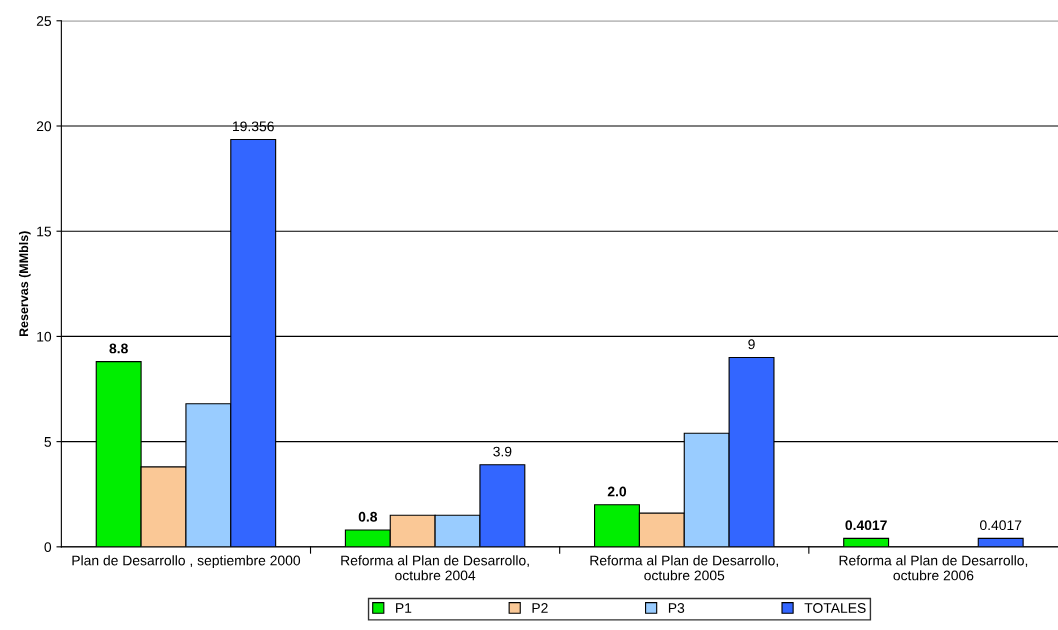 This screenshot has width=1058, height=630. What do you see at coordinates (44, 126) in the screenshot?
I see `y-tick-label: 20` at bounding box center [44, 126].